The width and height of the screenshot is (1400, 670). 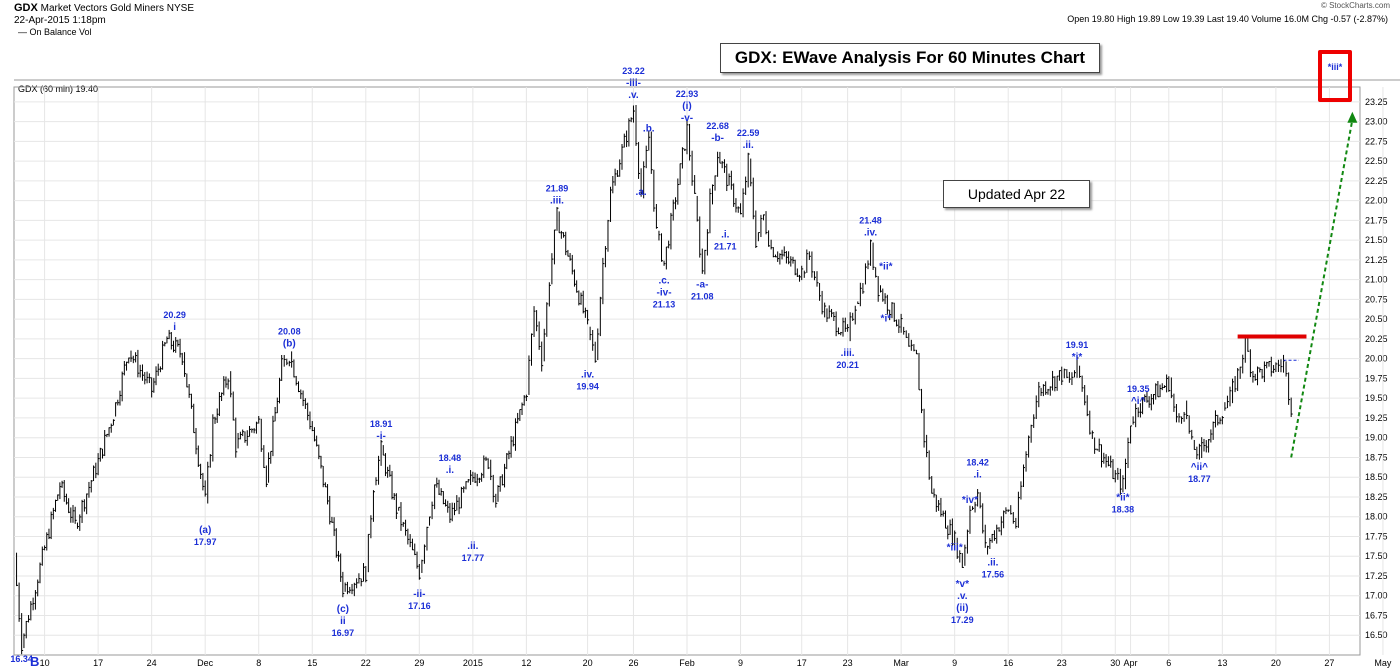 What do you see at coordinates (1168, 663) in the screenshot?
I see `x-tick-label: 6` at bounding box center [1168, 663].